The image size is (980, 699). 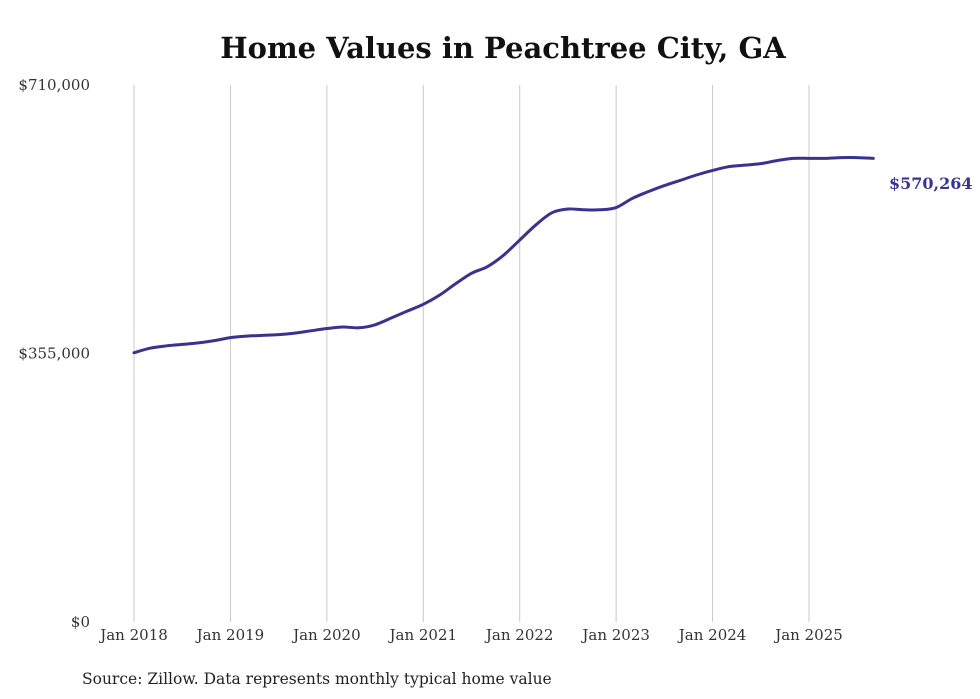 What do you see at coordinates (54, 85) in the screenshot?
I see `y-tick-label: $710,000` at bounding box center [54, 85].